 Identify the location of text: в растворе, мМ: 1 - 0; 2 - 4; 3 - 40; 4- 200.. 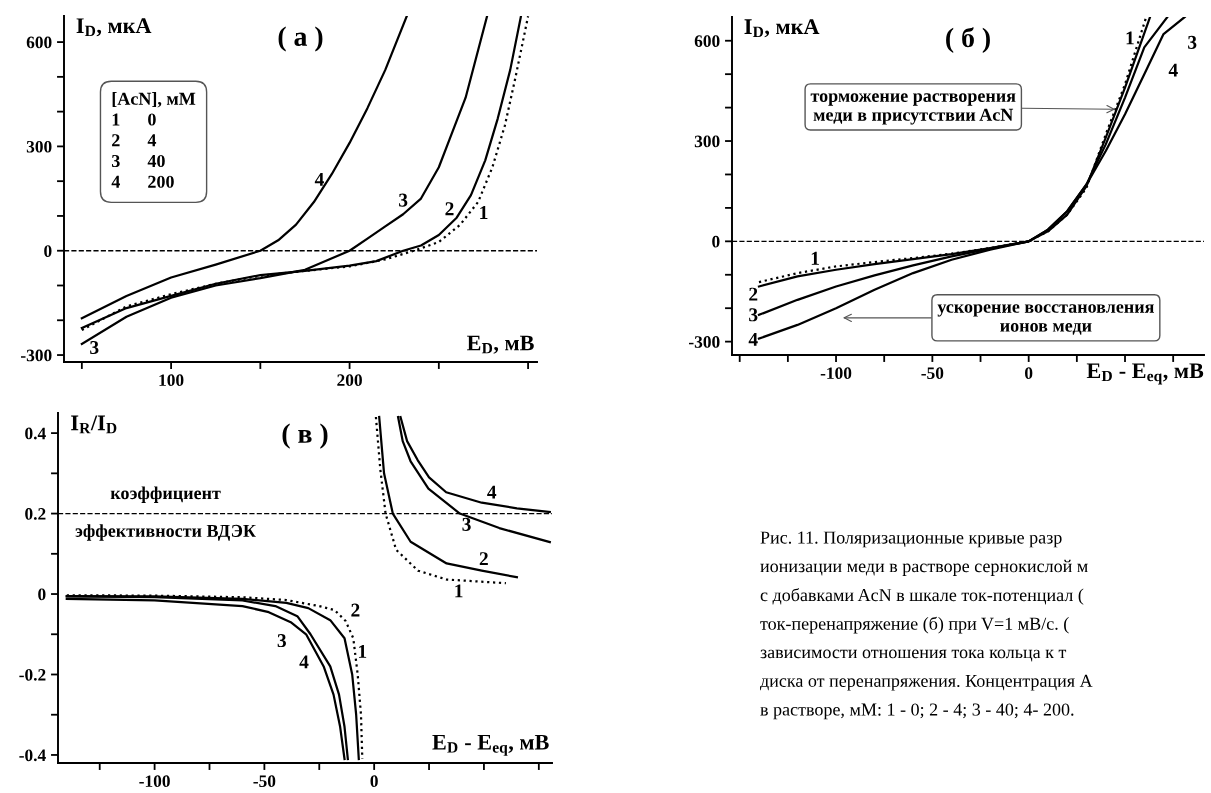
(917, 711).